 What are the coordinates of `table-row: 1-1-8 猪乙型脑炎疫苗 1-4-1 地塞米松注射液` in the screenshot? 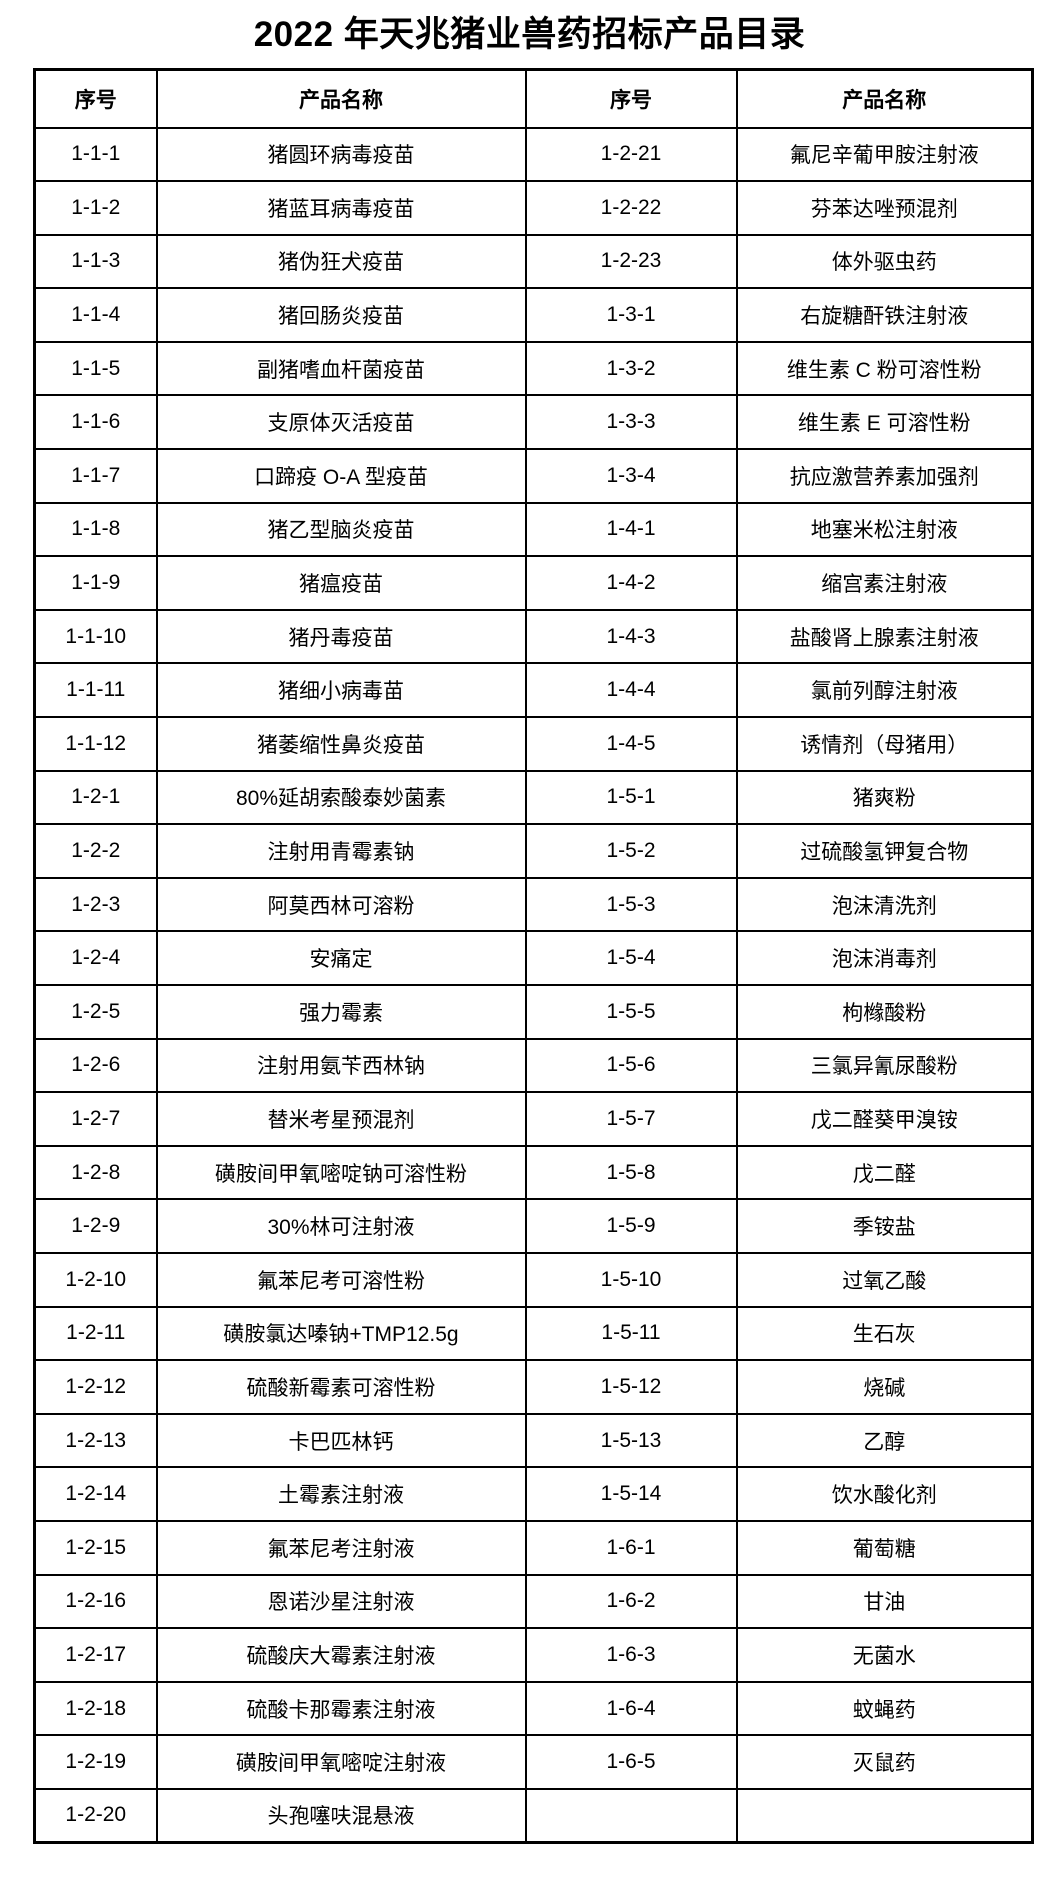 It's located at (533, 529).